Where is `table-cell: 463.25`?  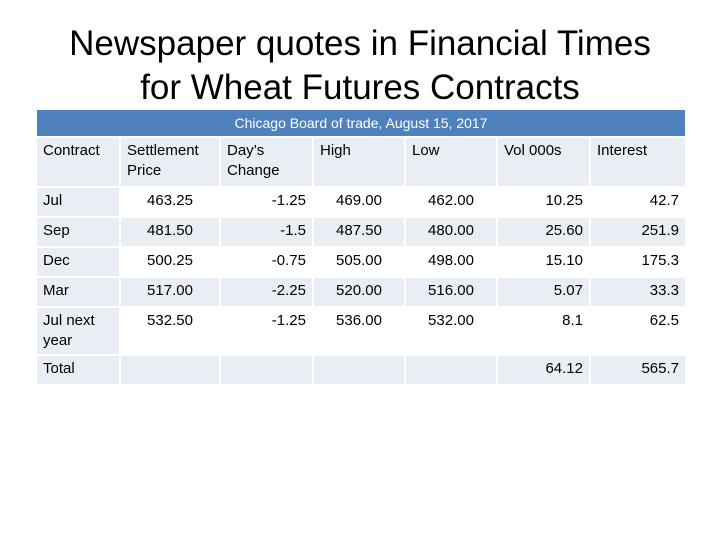 table-cell: 463.25 is located at coordinates (170, 202).